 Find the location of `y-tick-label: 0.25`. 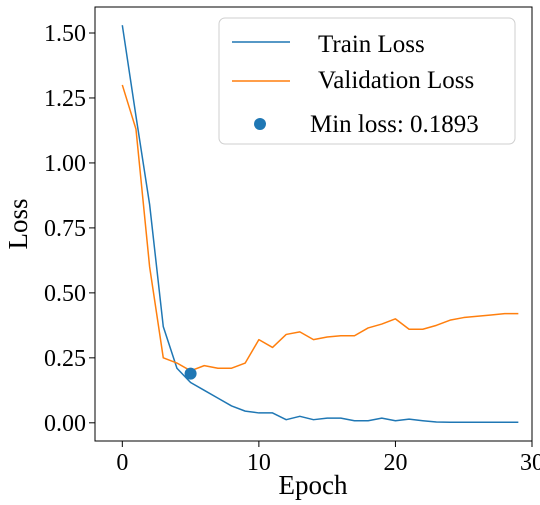

y-tick-label: 0.25 is located at coordinates (65, 359).